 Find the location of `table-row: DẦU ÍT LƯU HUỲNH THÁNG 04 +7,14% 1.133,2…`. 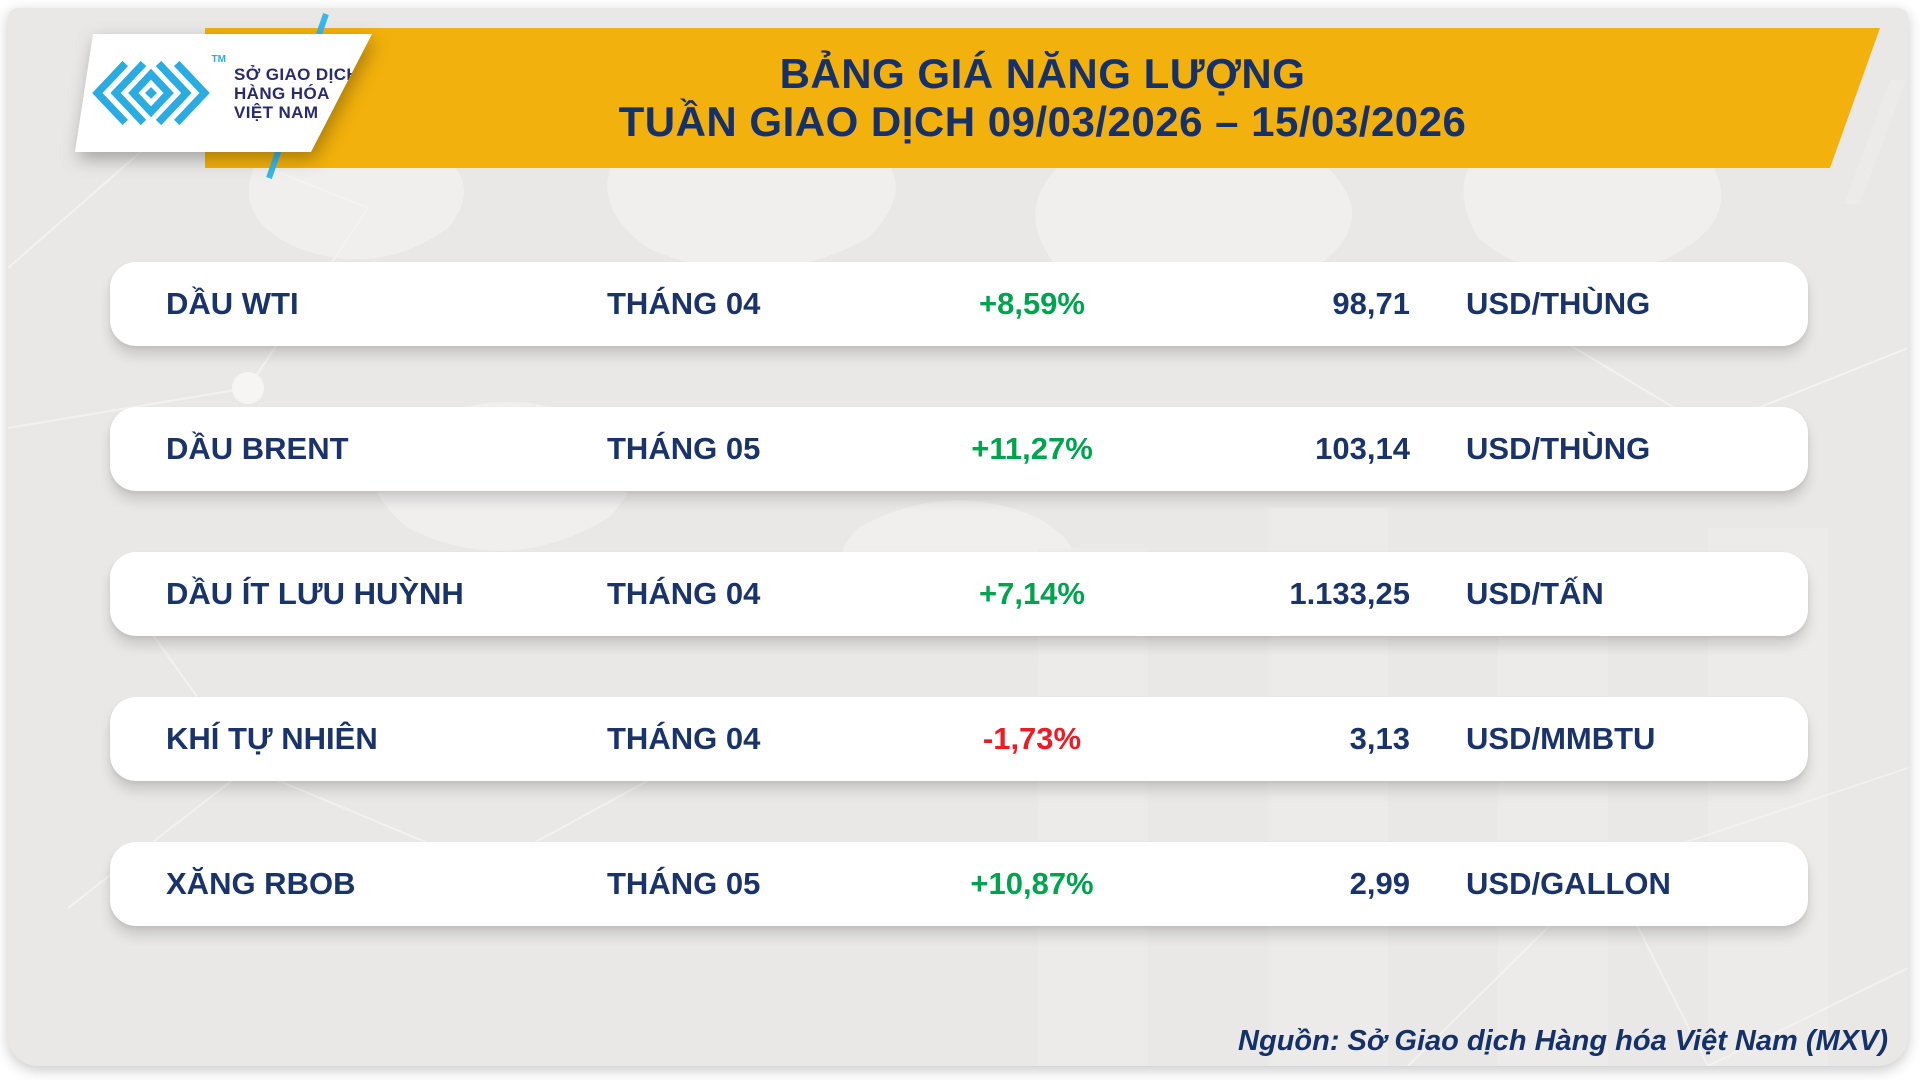

table-row: DẦU ÍT LƯU HUỲNH THÁNG 04 +7,14% 1.133,2… is located at coordinates (959, 594).